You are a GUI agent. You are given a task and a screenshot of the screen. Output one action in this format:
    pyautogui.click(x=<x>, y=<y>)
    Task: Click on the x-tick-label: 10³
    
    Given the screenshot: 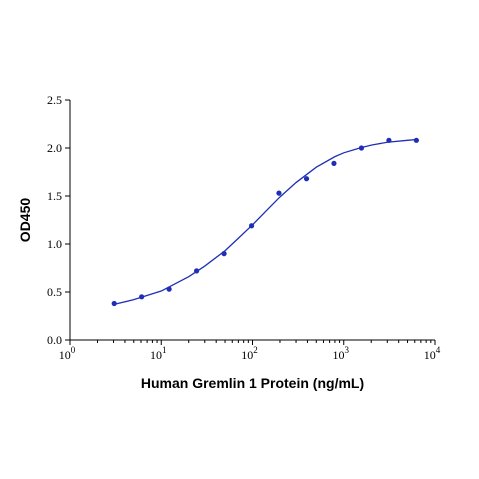 What is the action you would take?
    pyautogui.click(x=341, y=353)
    